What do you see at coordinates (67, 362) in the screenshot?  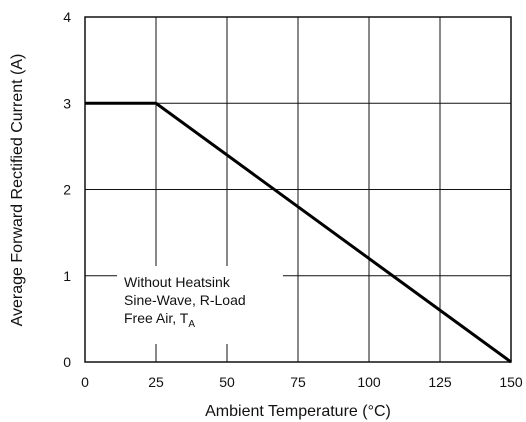 I see `y-tick-label: 0` at bounding box center [67, 362].